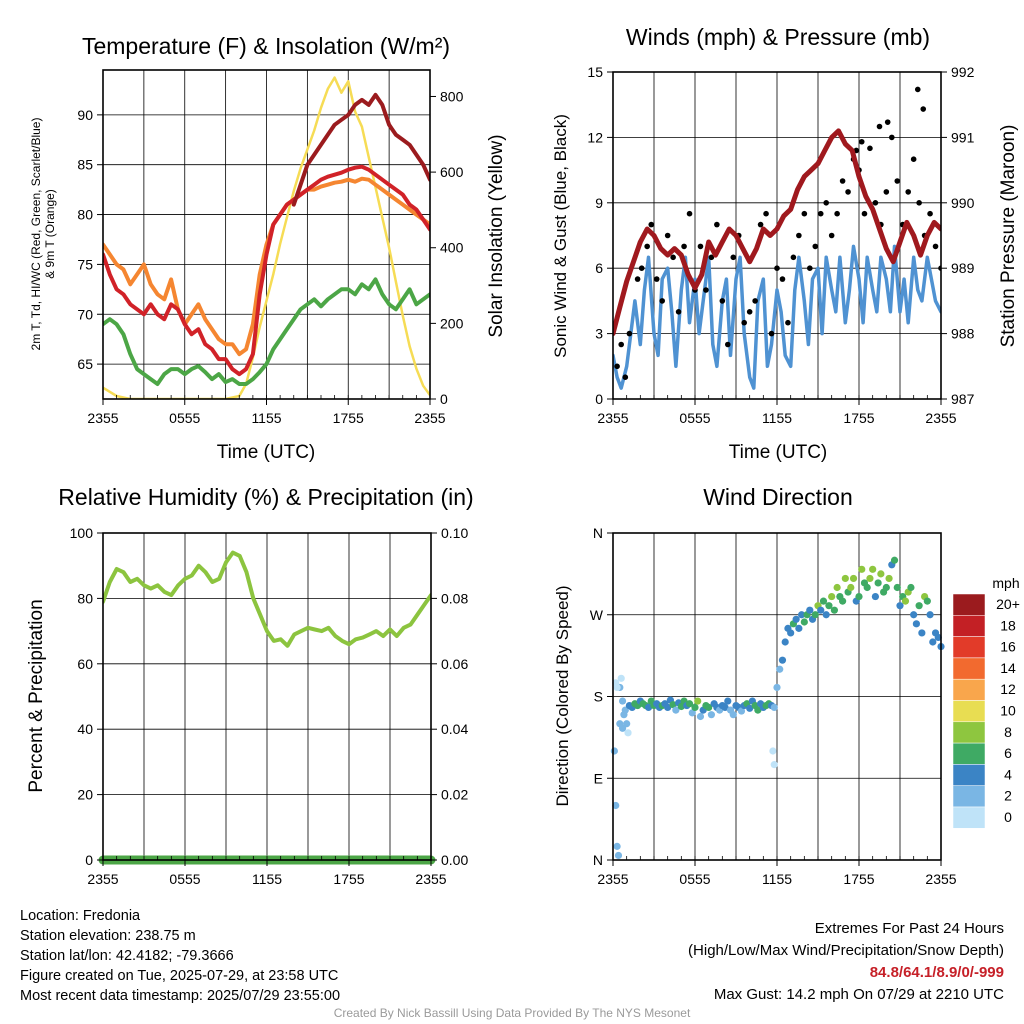  What do you see at coordinates (452, 248) in the screenshot?
I see `y2-tick-label: 400` at bounding box center [452, 248].